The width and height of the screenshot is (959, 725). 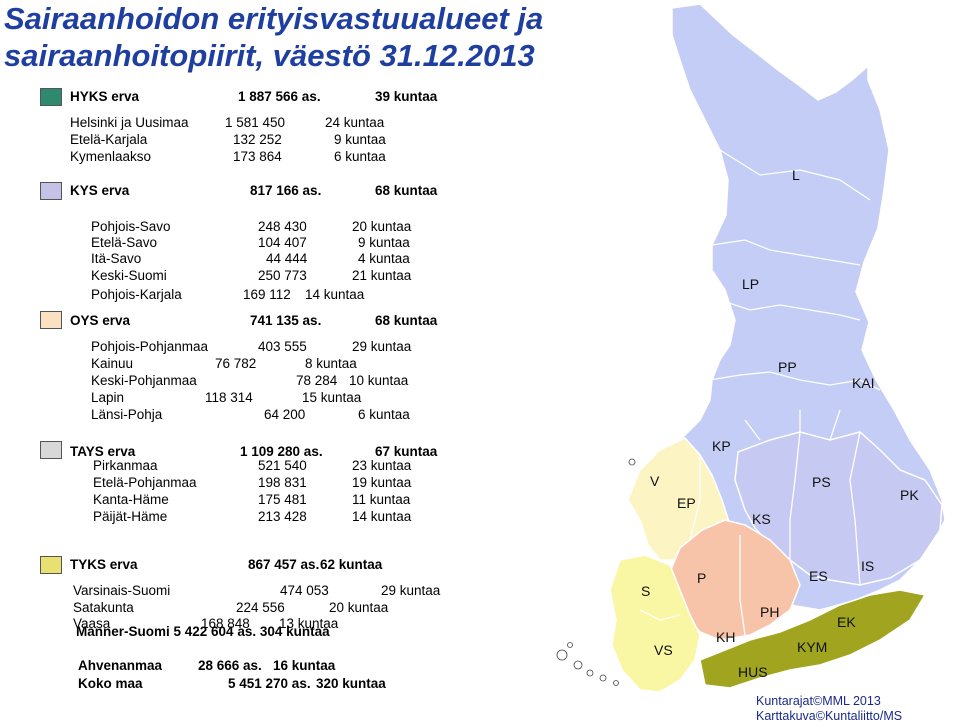 What do you see at coordinates (203, 631) in the screenshot?
I see `mainland-total: Manner-Suomi 5 422 604 as. 304 kuntaa` at bounding box center [203, 631].